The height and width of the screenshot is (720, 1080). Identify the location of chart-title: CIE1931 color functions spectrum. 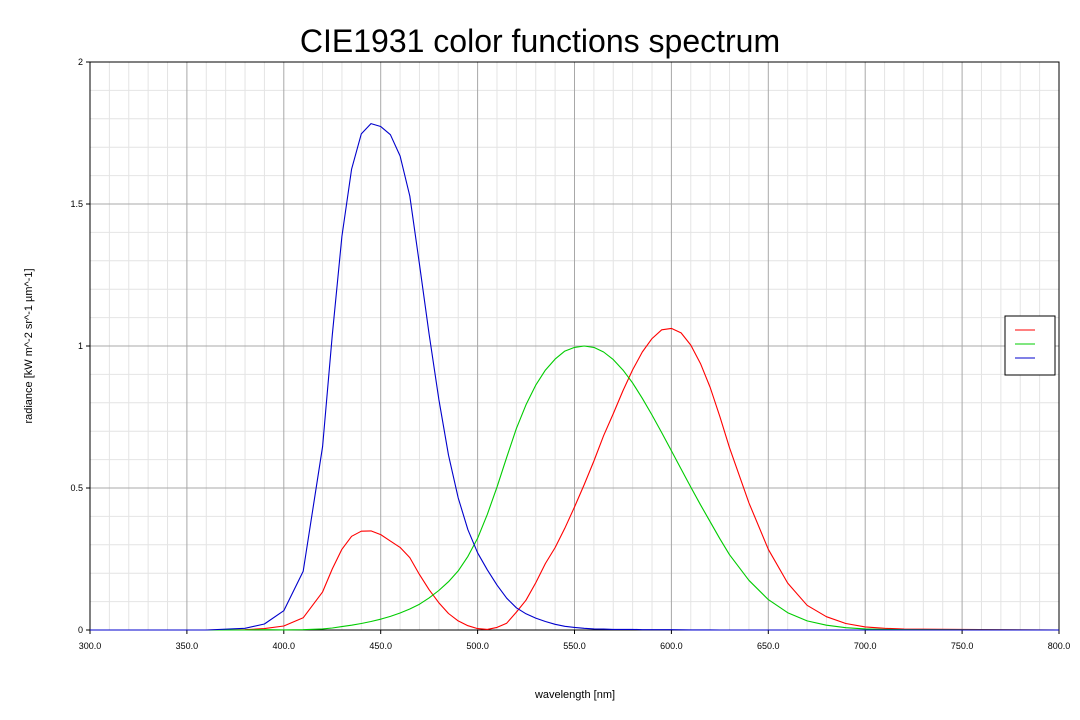
(540, 41).